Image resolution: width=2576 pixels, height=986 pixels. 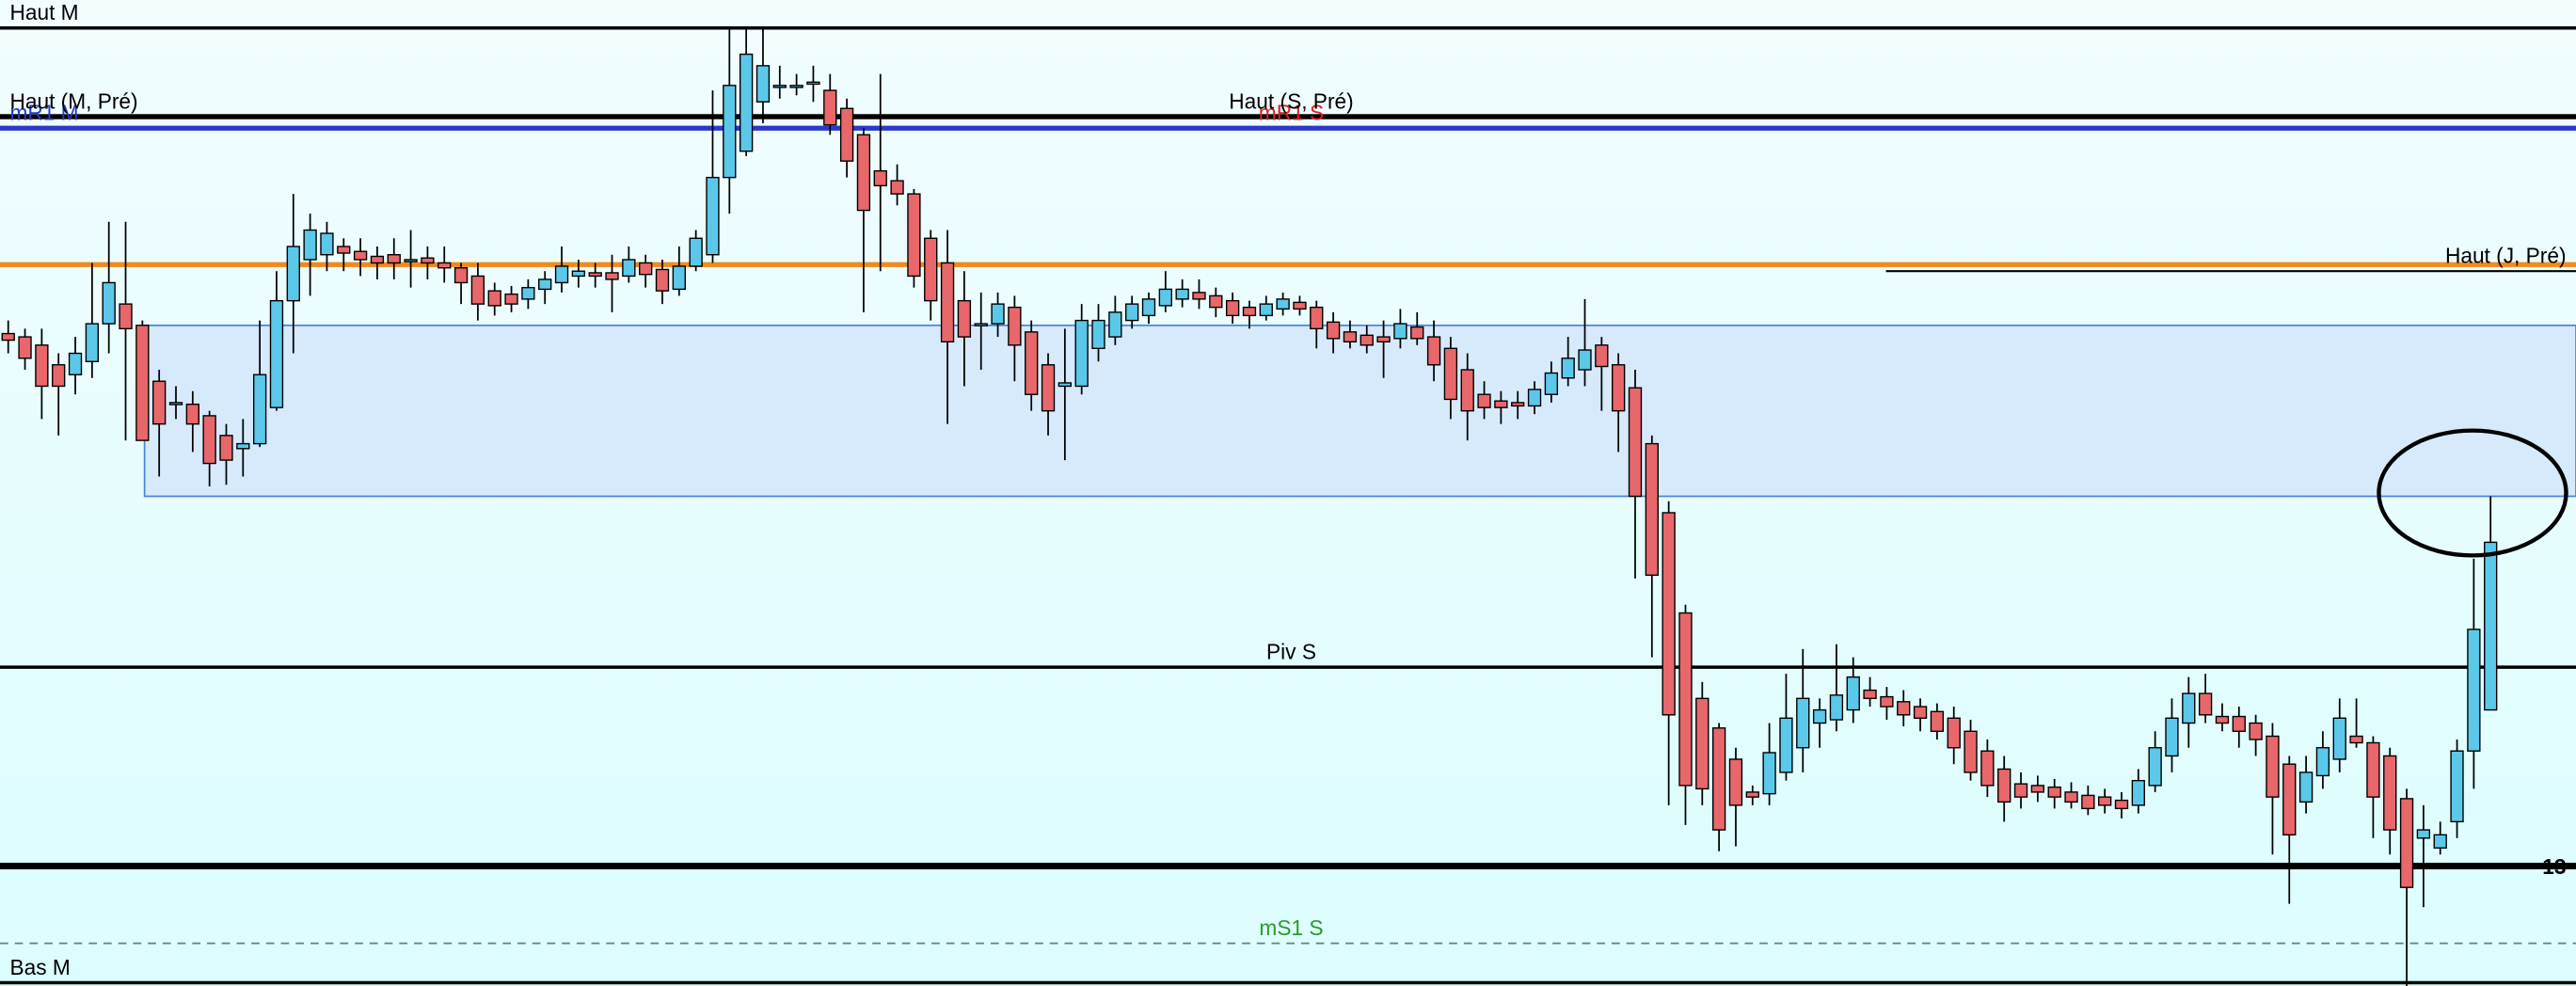 What do you see at coordinates (43, 12) in the screenshot?
I see `level-label: Haut M` at bounding box center [43, 12].